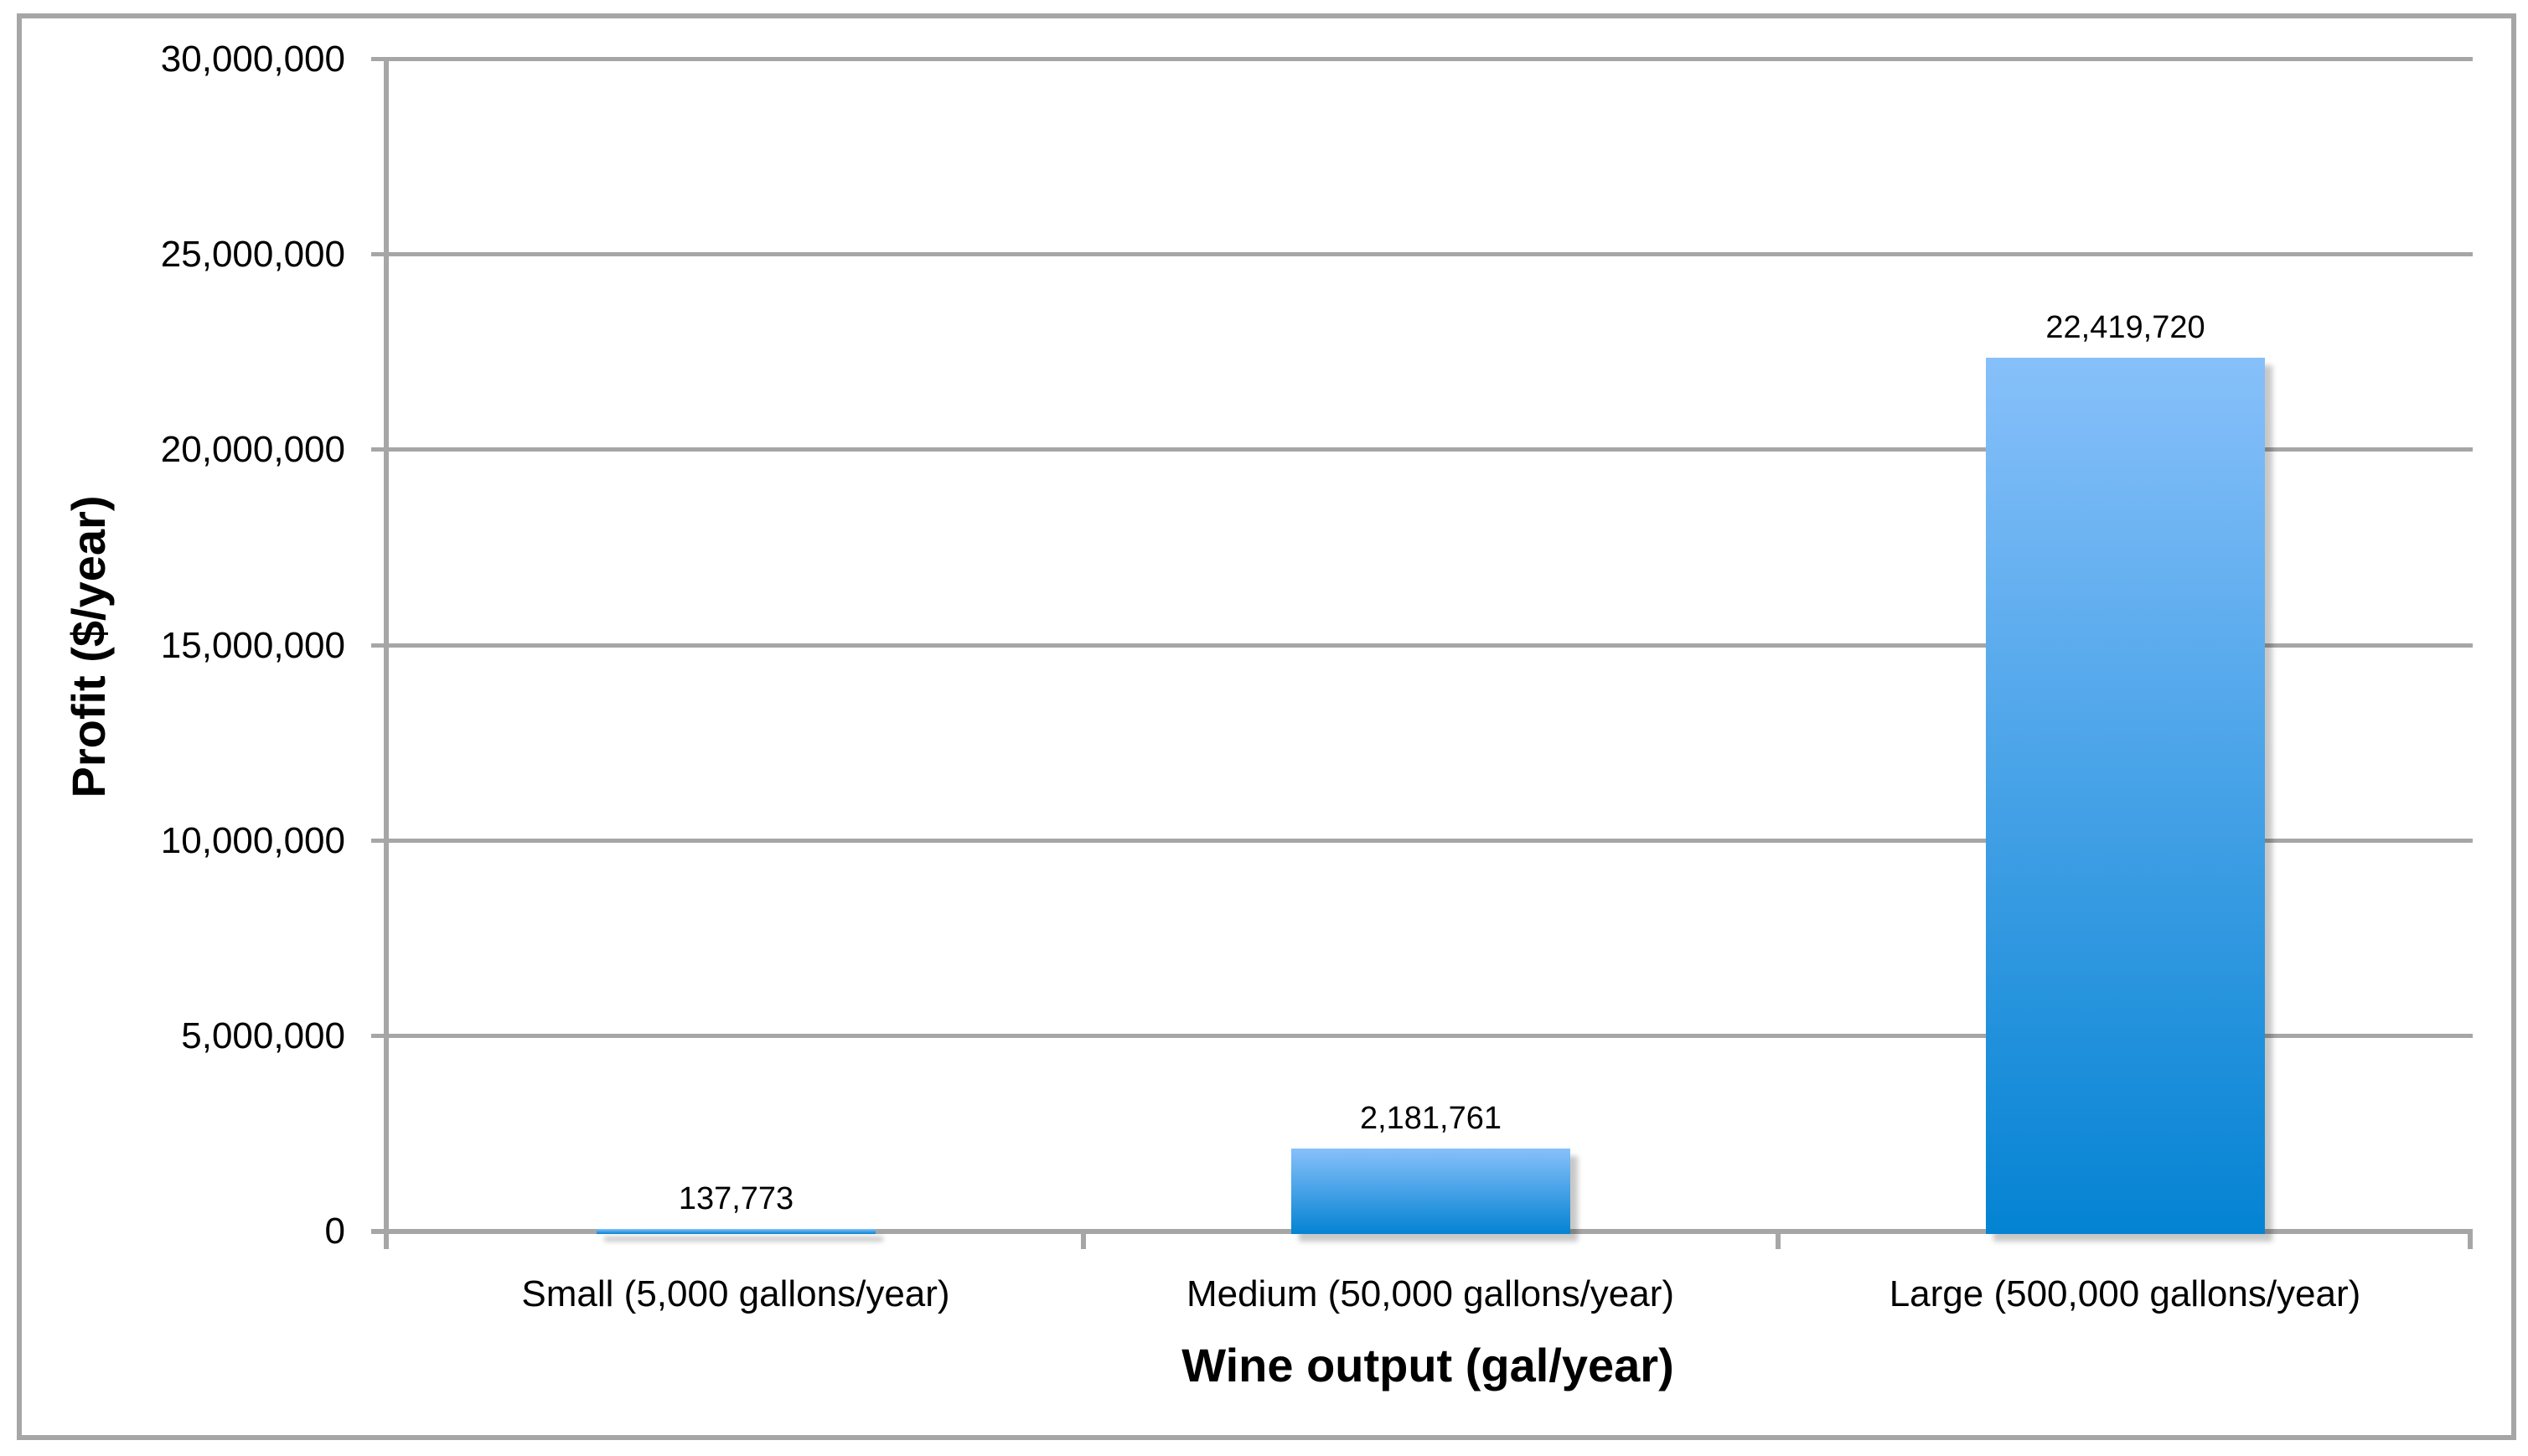 The height and width of the screenshot is (1456, 2528). I want to click on x-axis-title: Wine output (gal/year), so click(1427, 1365).